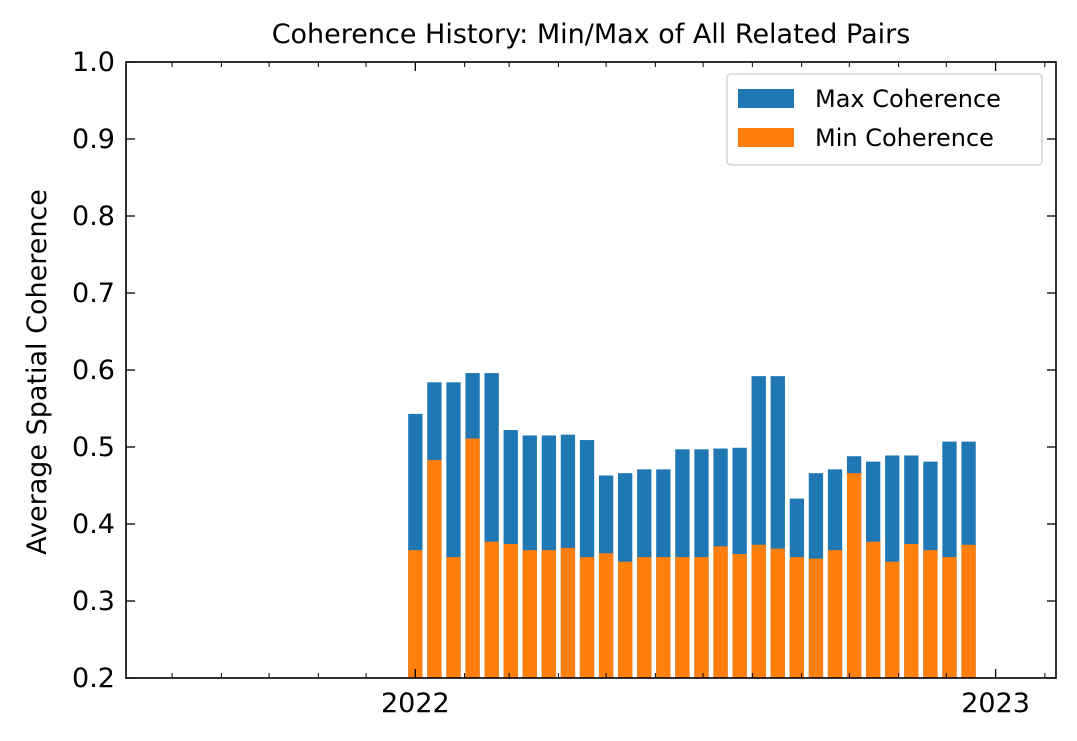  I want to click on y-tick-label-4: 0.6, so click(93, 370).